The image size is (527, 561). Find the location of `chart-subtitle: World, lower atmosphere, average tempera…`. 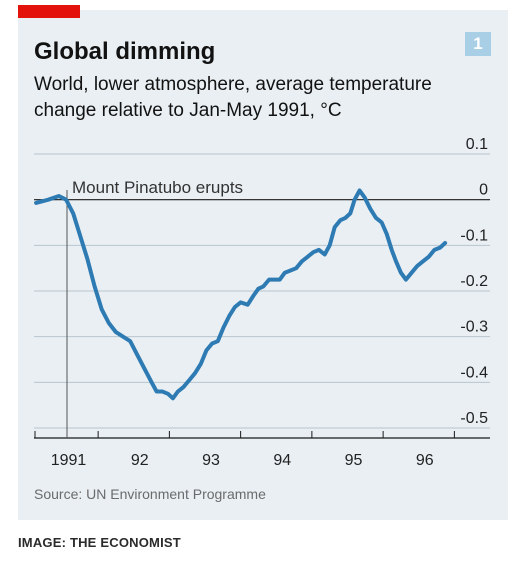

chart-subtitle: World, lower atmosphere, average tempera… is located at coordinates (233, 97).